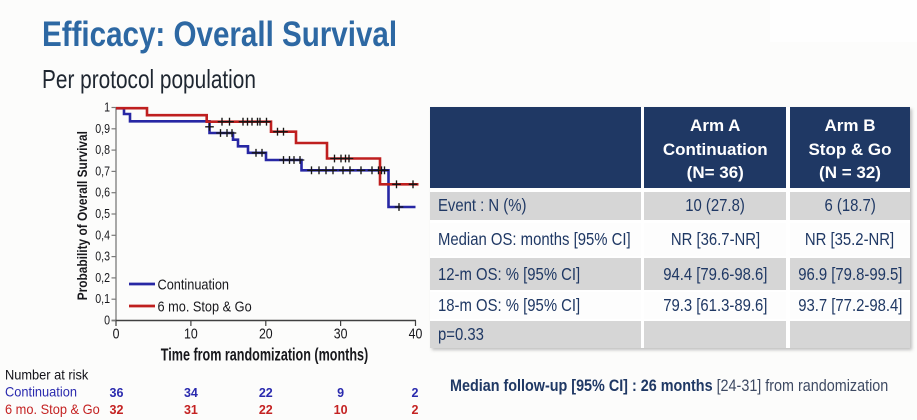 The width and height of the screenshot is (917, 420). What do you see at coordinates (191, 393) in the screenshot?
I see `svg-text: 34` at bounding box center [191, 393].